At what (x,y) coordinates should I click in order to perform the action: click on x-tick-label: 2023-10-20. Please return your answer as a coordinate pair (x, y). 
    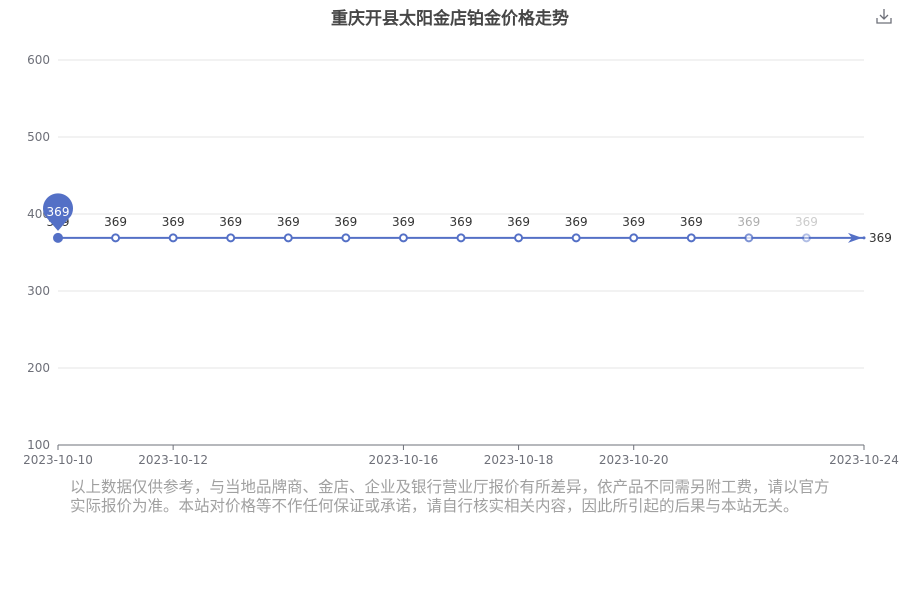
    Looking at the image, I should click on (634, 460).